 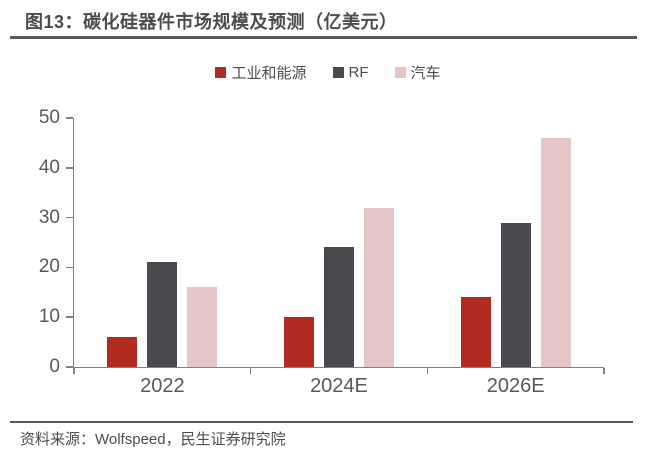 What do you see at coordinates (49, 217) in the screenshot?
I see `y-axis-tick-label: 30` at bounding box center [49, 217].